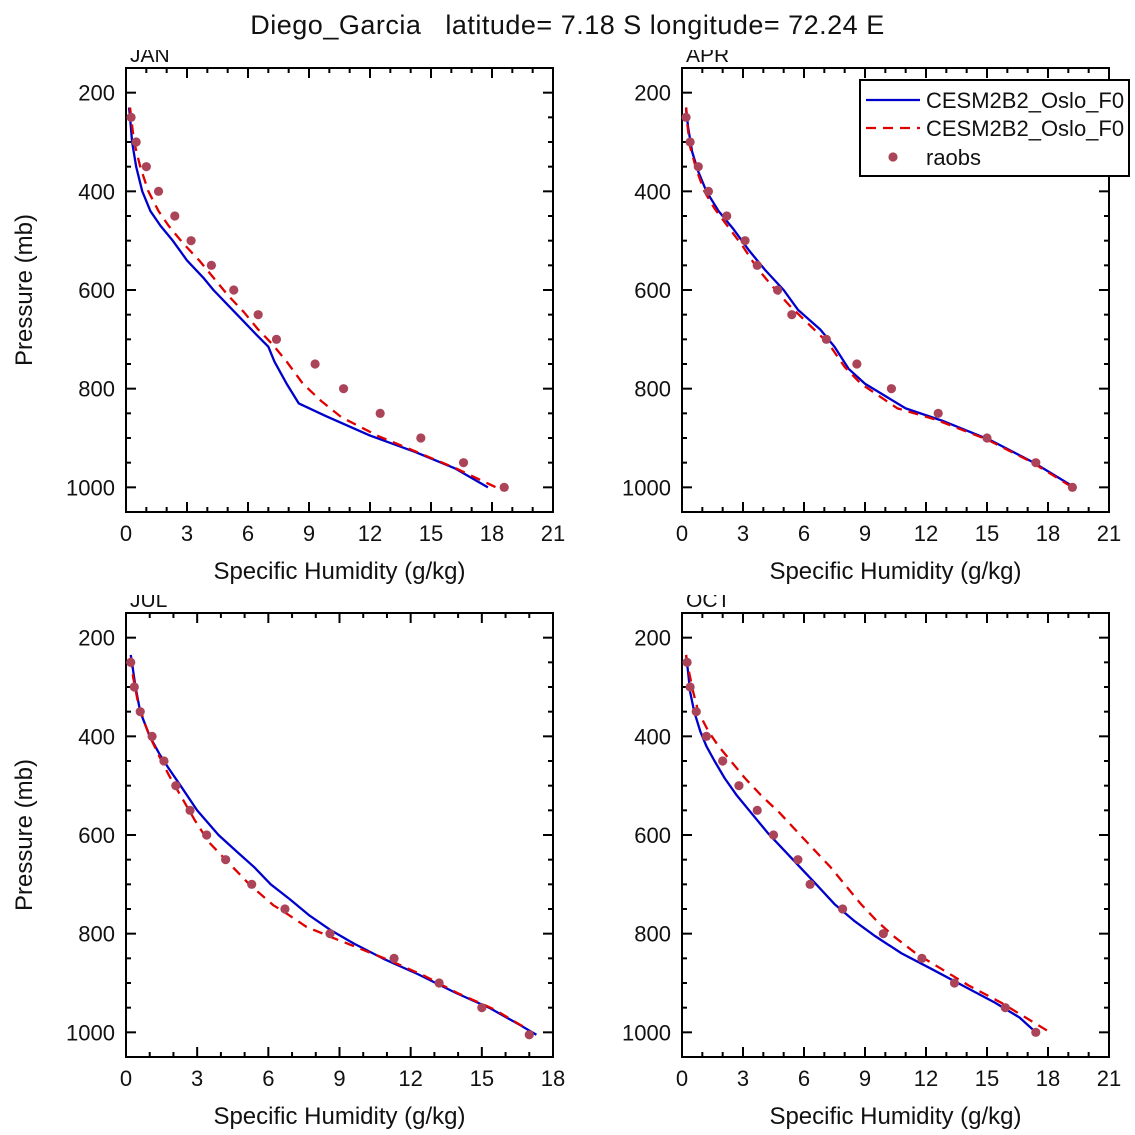  What do you see at coordinates (150, 58) in the screenshot?
I see `svg-text: JAN` at bounding box center [150, 58].